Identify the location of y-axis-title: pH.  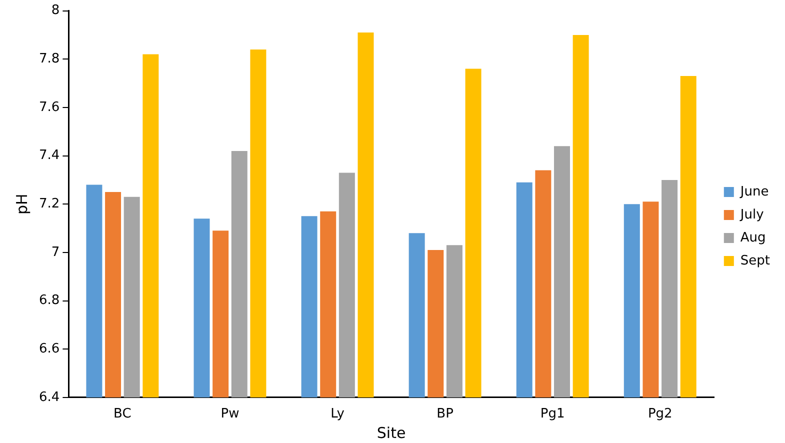
(21, 204).